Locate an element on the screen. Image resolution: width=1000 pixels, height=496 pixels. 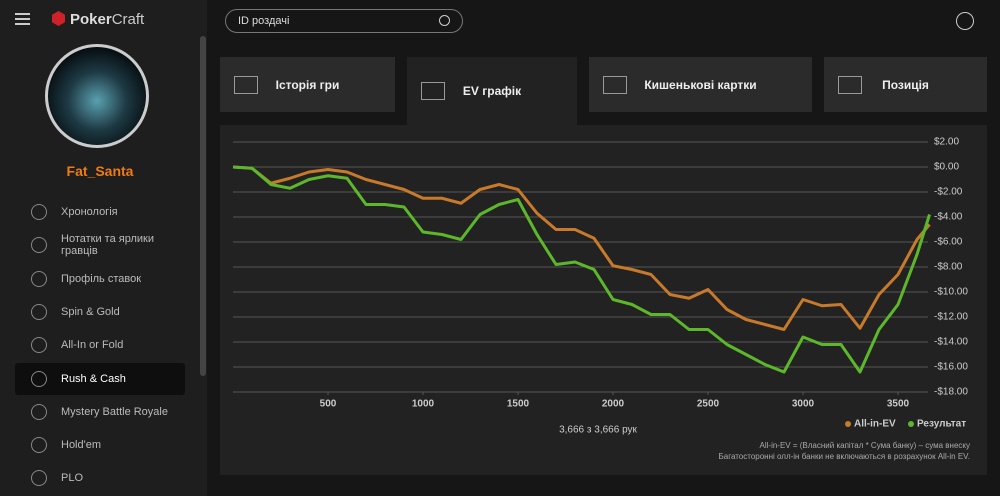
label: Spin & Gold is located at coordinates (90, 311).